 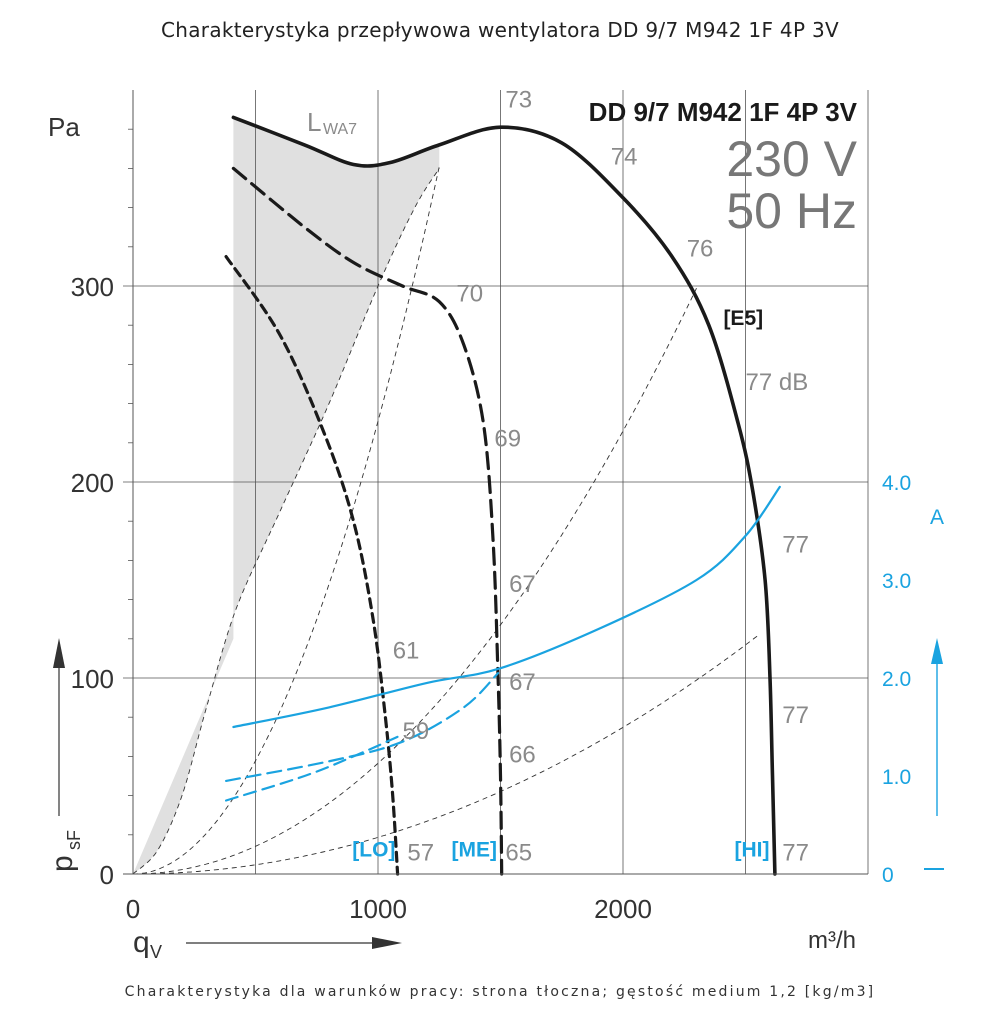 I want to click on y-axis-label-subscript: sF, so click(x=74, y=840).